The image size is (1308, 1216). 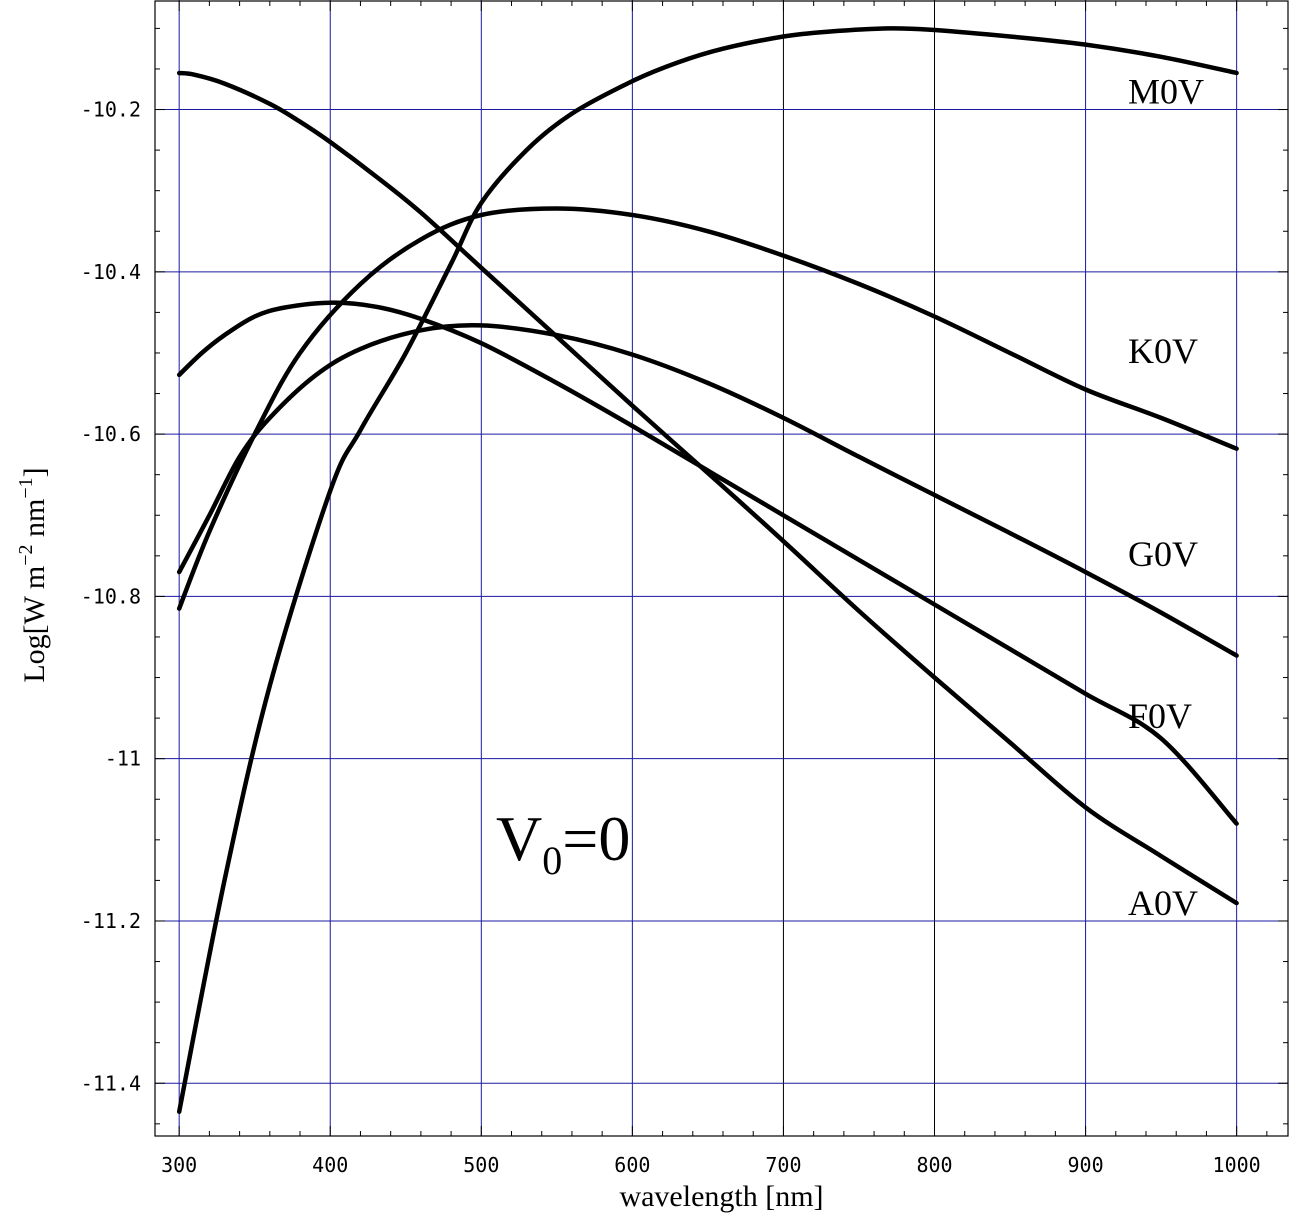 I want to click on x-tick-label: 500, so click(x=481, y=1165).